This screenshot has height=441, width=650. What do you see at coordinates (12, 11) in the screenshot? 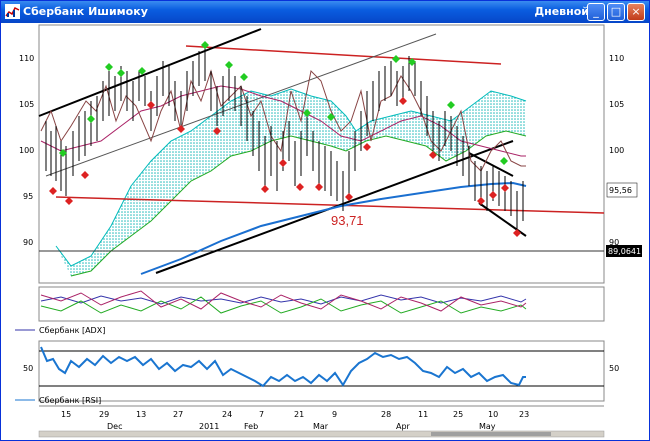
I see `chart-app-icon` at bounding box center [12, 11].